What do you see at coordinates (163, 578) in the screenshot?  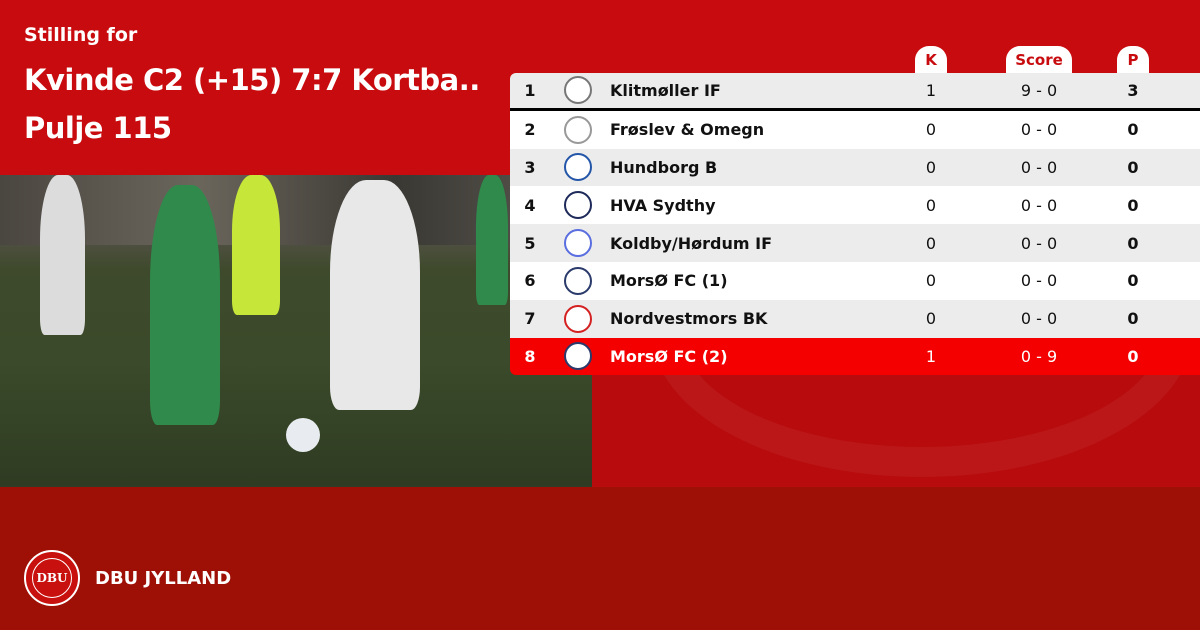 I see `brand-name: DBU JYLLAND` at bounding box center [163, 578].